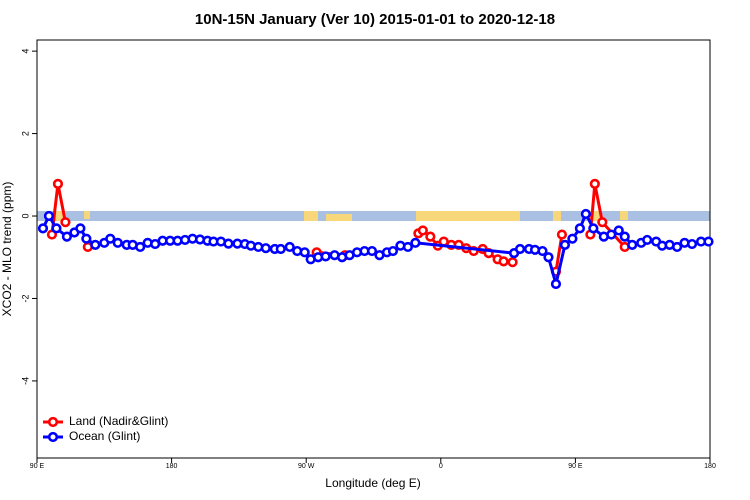  Describe the element at coordinates (7, 249) in the screenshot. I see `y-axis-label: XCO2 - MLO trend (ppm)` at that location.